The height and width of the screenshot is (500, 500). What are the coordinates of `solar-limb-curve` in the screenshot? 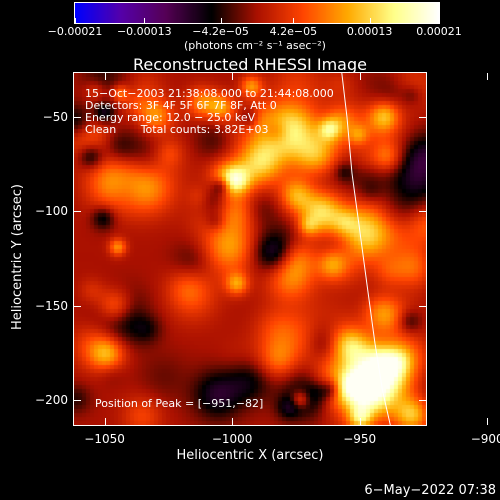 It's located at (366, 249).